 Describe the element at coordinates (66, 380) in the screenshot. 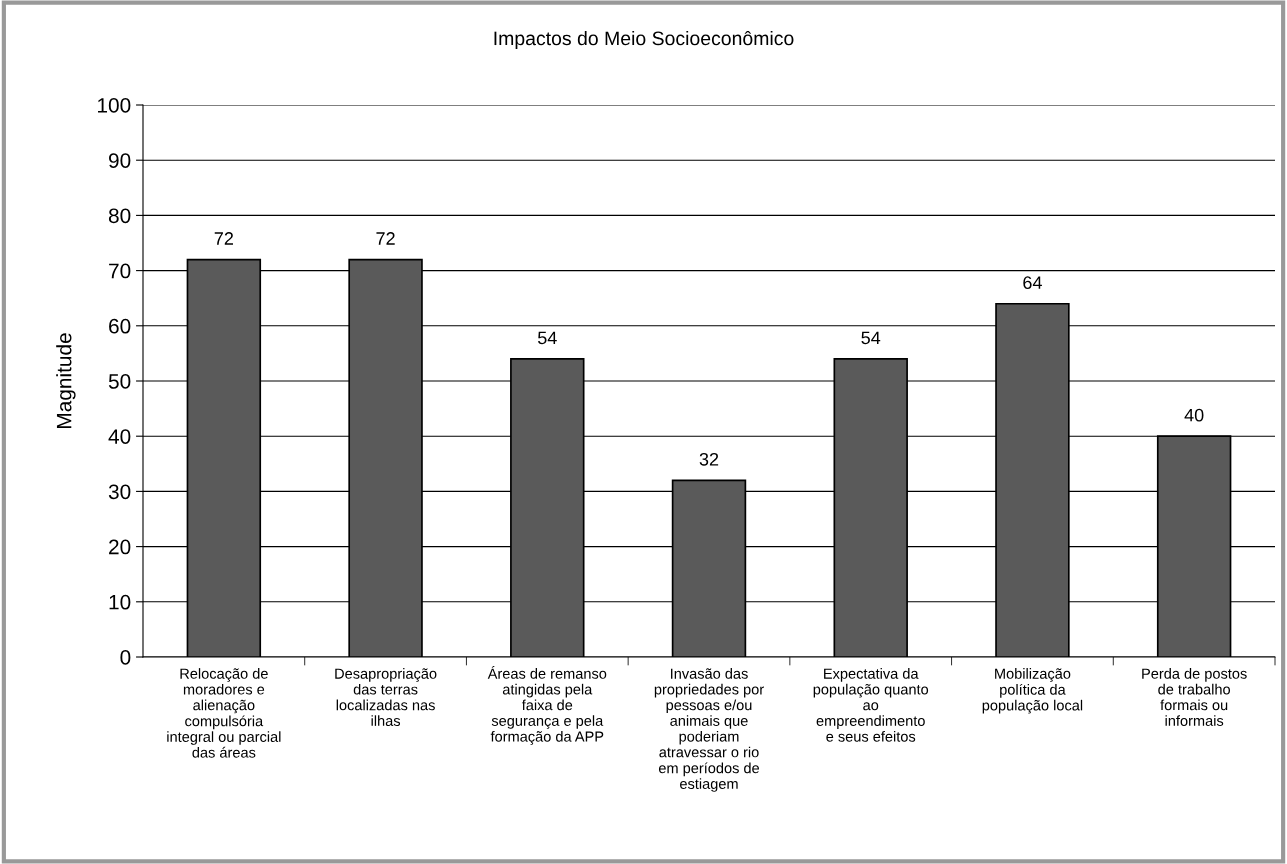

I see `y-axis-title: Magnitude` at that location.